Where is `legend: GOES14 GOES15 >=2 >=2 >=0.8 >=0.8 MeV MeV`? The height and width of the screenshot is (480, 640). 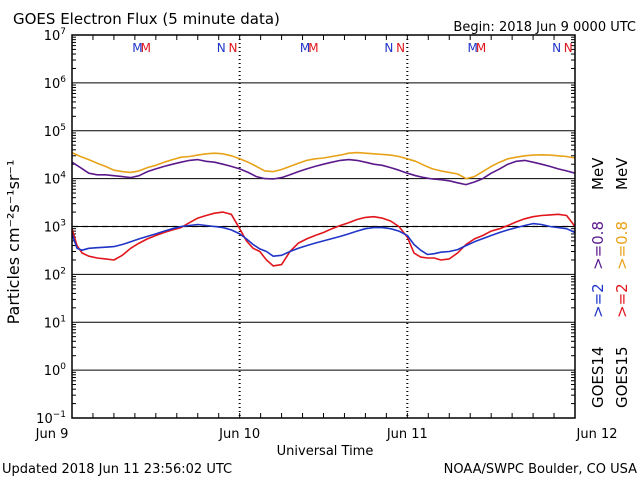 legend: GOES14 GOES15 >=2 >=2 >=0.8 >=0.8 MeV MeV is located at coordinates (610, 282).